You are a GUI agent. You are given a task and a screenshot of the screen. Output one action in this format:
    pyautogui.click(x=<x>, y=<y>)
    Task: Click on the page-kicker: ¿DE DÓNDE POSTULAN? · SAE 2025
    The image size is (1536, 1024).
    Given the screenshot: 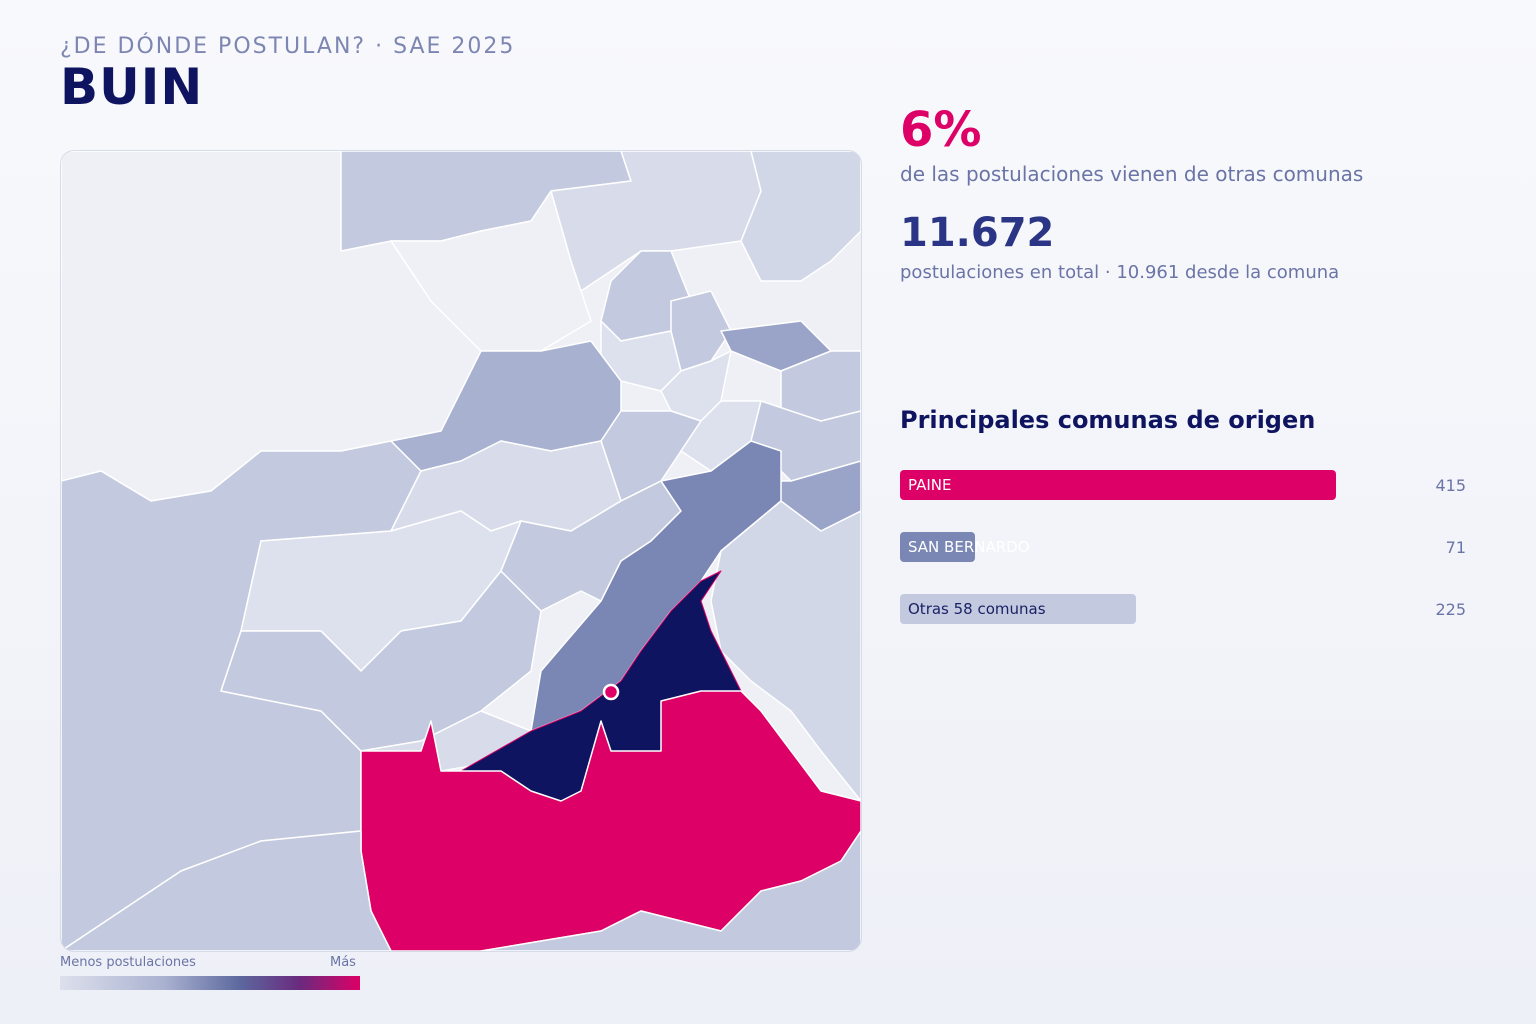 What is the action you would take?
    pyautogui.click(x=288, y=46)
    